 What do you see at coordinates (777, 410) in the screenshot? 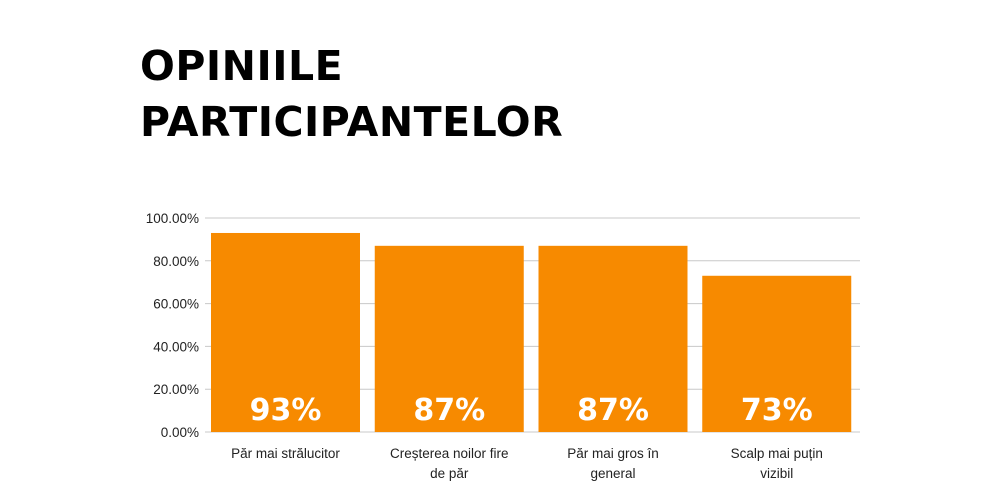
I see `data-label: 73%` at bounding box center [777, 410].